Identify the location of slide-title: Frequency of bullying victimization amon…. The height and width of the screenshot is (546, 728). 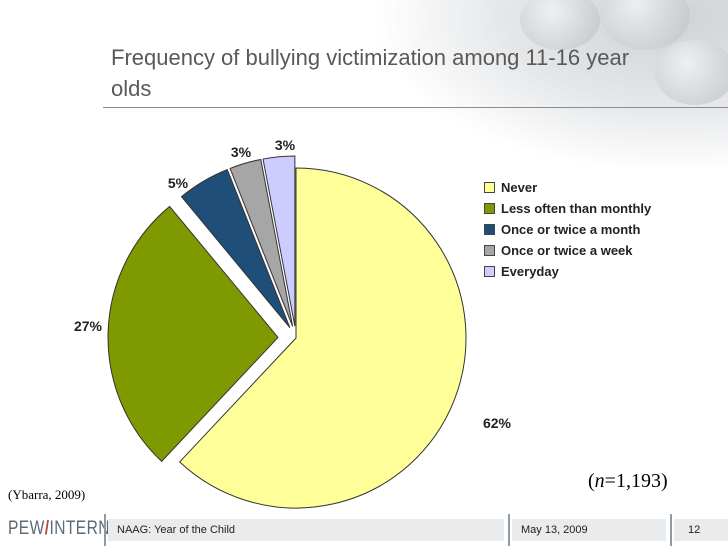
(370, 73).